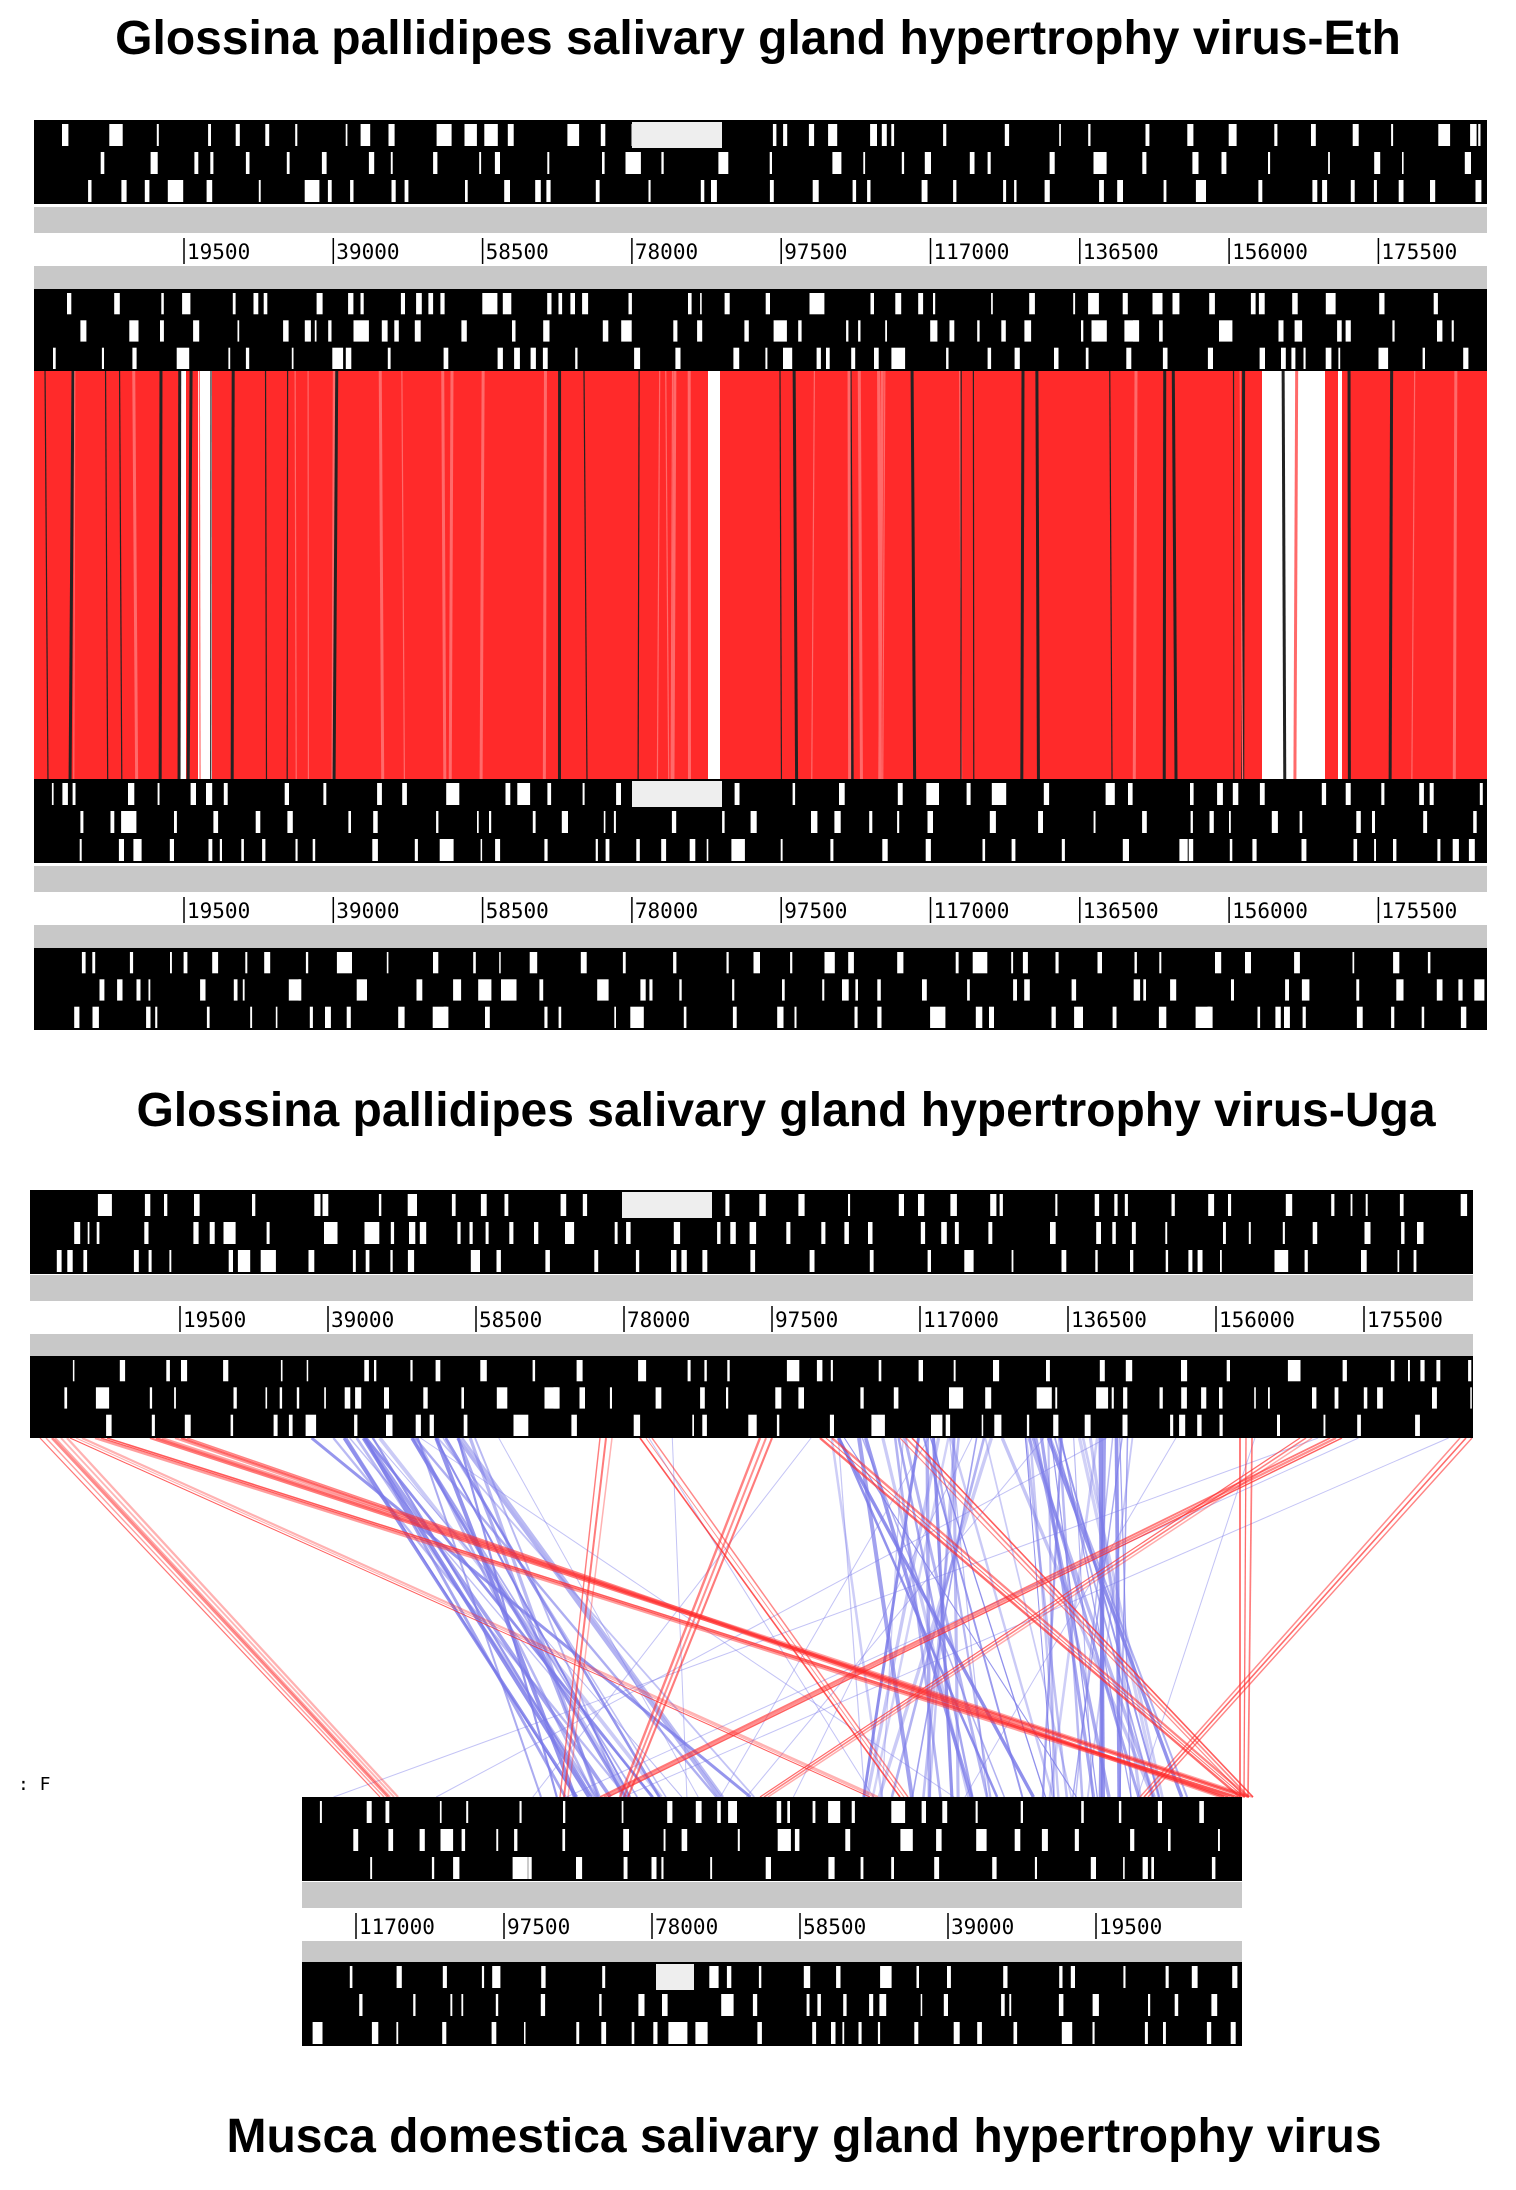  Describe the element at coordinates (760, 989) in the screenshot. I see `feature-track` at that location.